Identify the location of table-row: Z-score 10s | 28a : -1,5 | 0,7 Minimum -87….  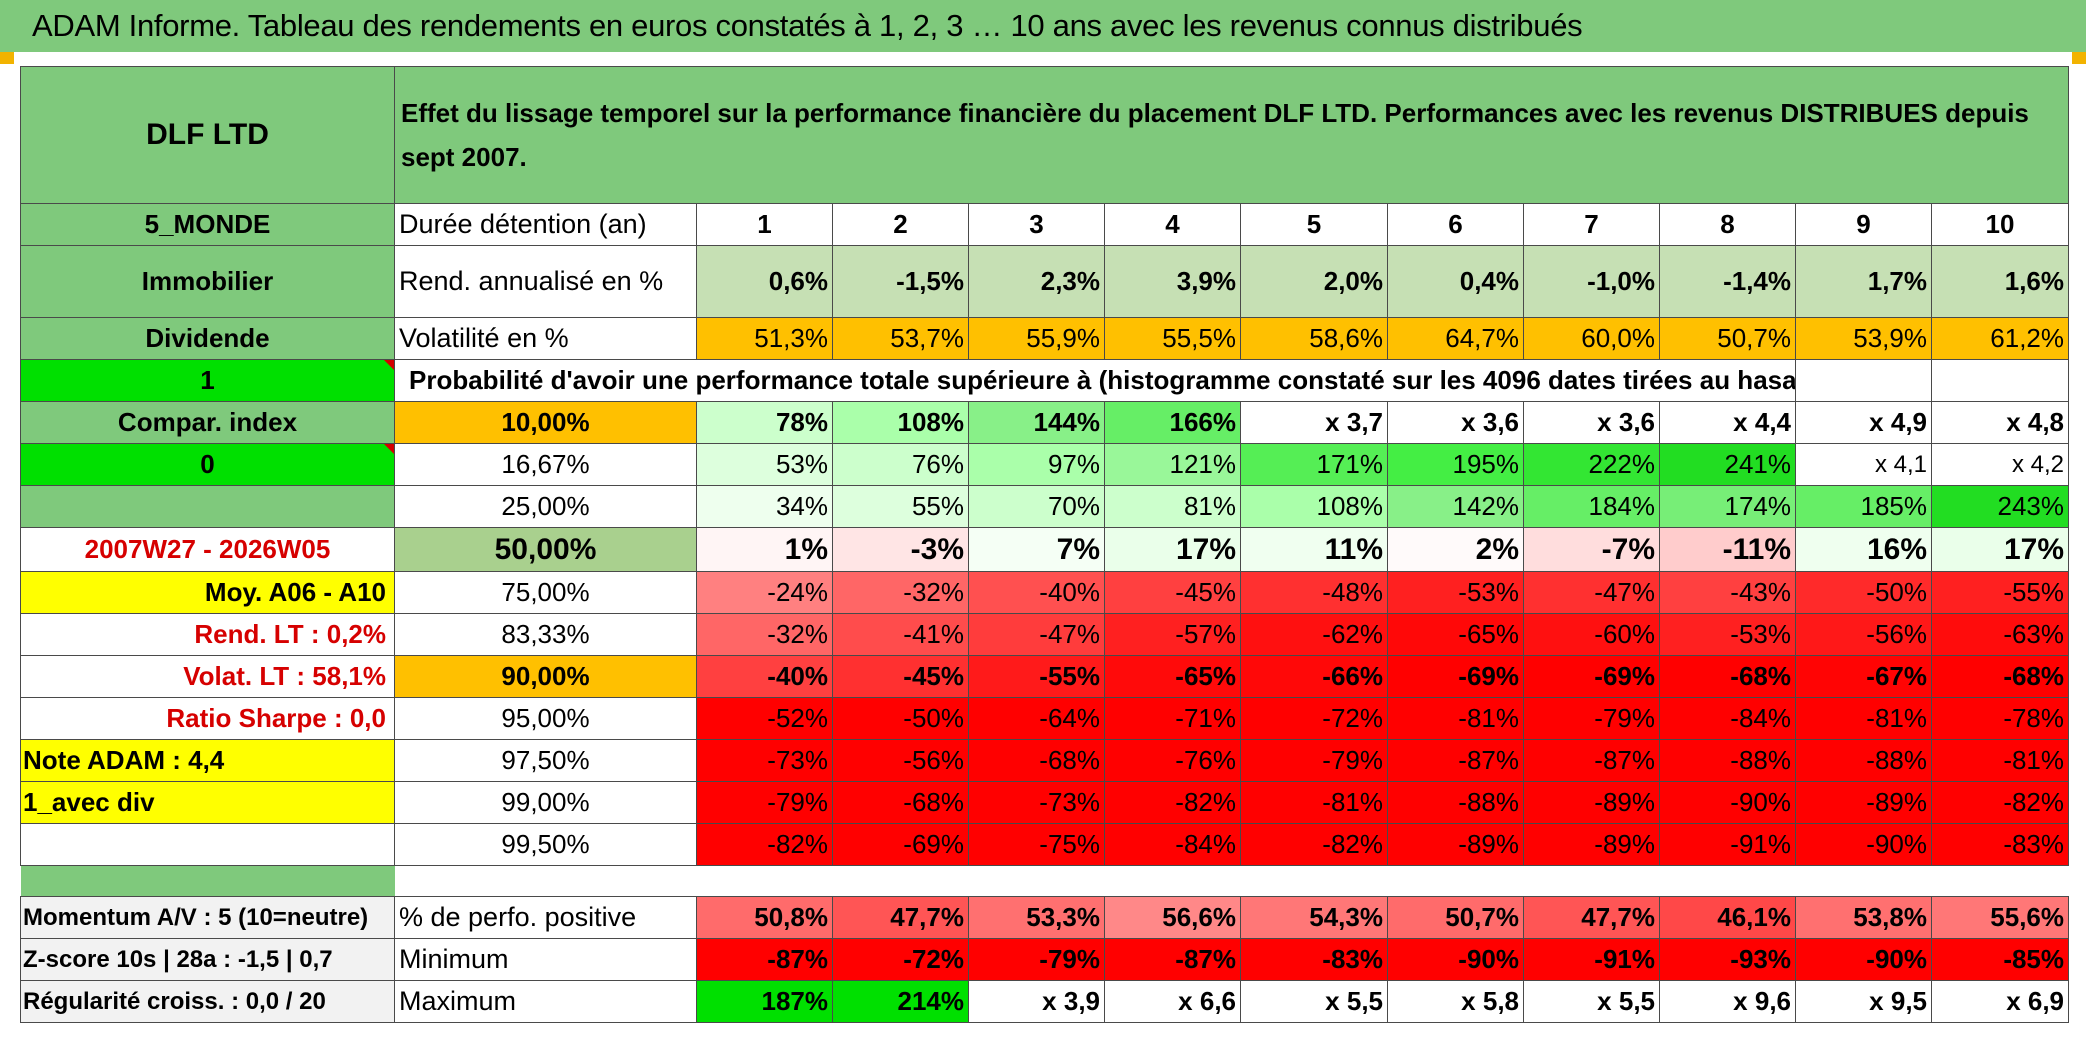
(1045, 959).